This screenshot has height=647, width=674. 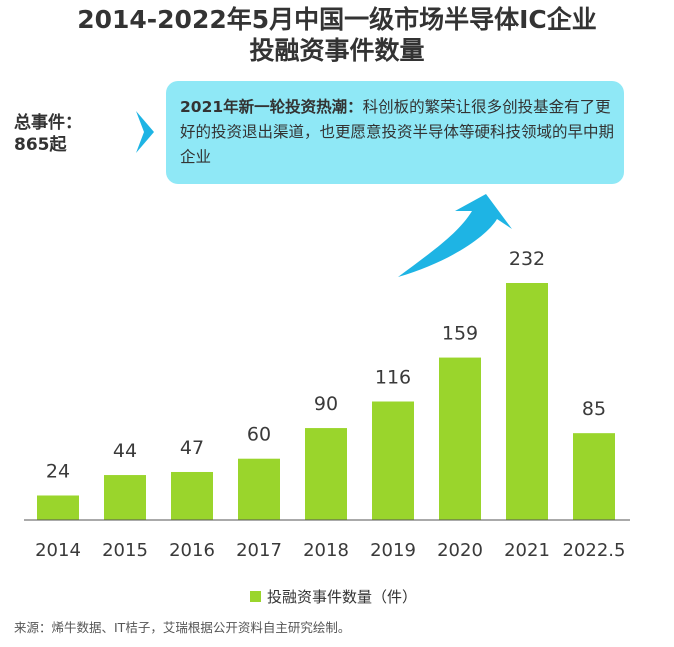 I want to click on category-label-2019: 2019, so click(x=393, y=550).